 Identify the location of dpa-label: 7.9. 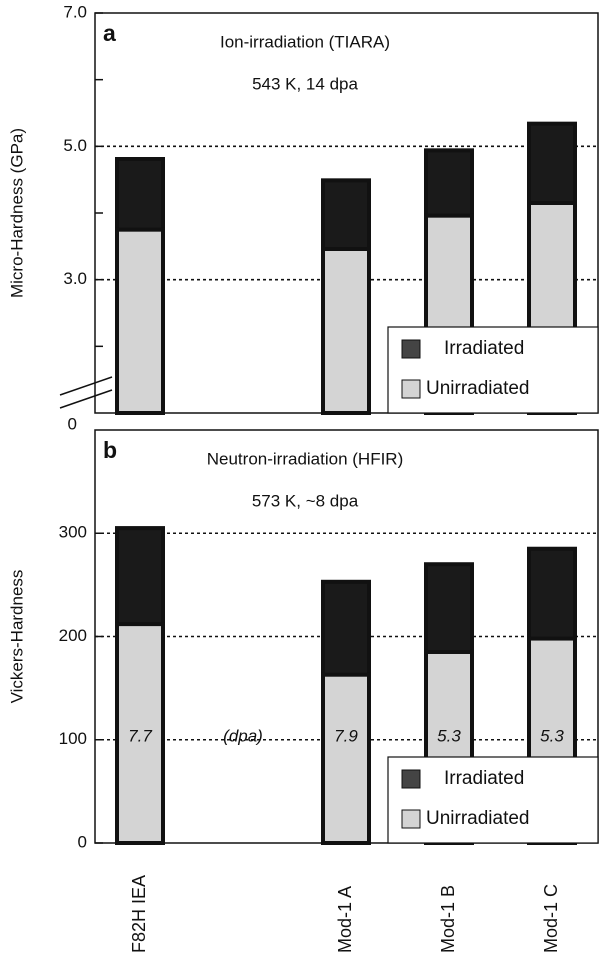
(346, 735).